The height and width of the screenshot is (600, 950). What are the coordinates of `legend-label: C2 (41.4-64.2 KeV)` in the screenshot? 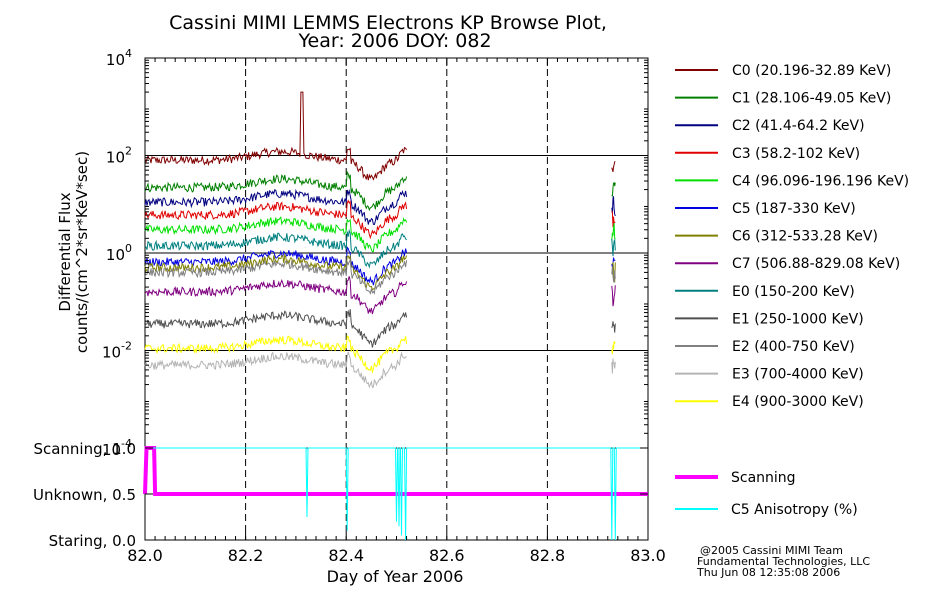 It's located at (798, 126).